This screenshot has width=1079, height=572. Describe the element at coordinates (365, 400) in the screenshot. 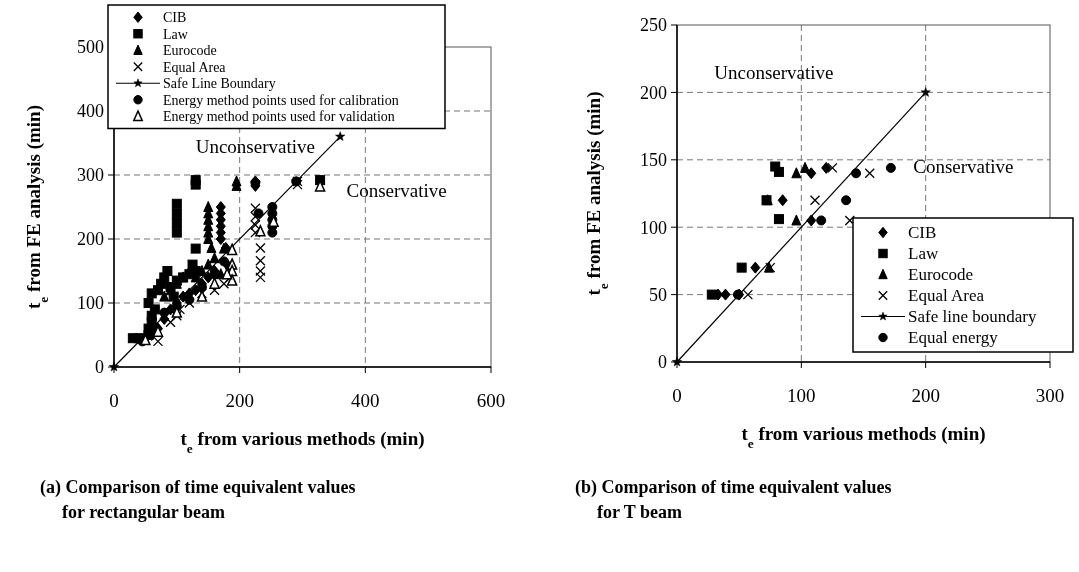

I see `x-tick-label: 400` at that location.